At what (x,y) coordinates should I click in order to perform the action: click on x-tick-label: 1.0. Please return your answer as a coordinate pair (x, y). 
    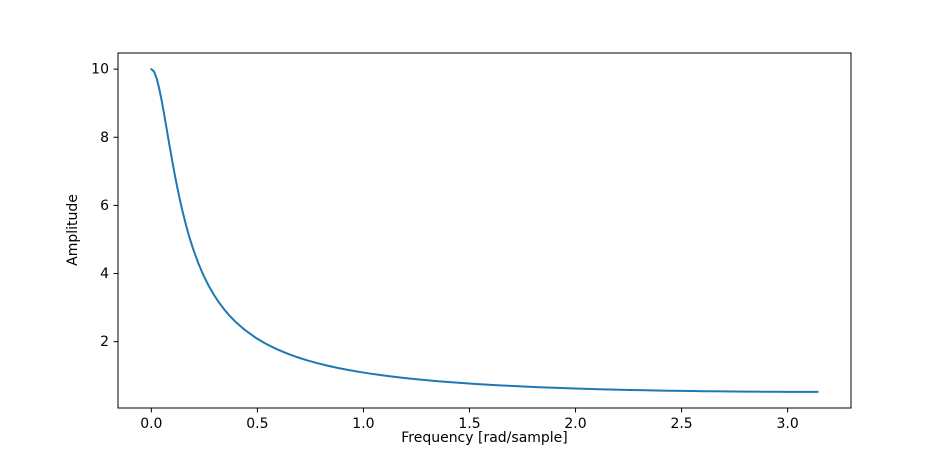
    Looking at the image, I should click on (363, 424).